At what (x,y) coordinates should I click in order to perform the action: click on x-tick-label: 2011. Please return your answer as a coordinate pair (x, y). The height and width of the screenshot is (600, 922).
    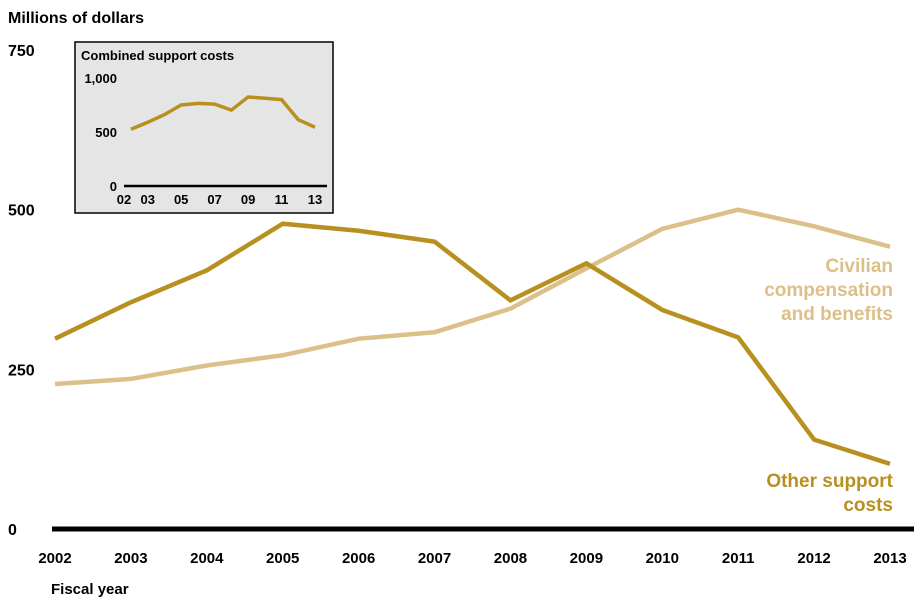
    Looking at the image, I should click on (738, 558).